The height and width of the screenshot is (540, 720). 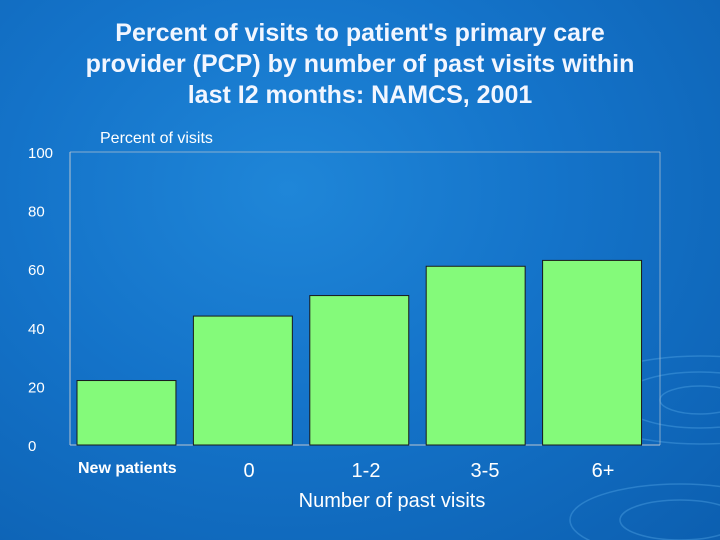 What do you see at coordinates (36, 212) in the screenshot?
I see `y-tick-label: 80` at bounding box center [36, 212].